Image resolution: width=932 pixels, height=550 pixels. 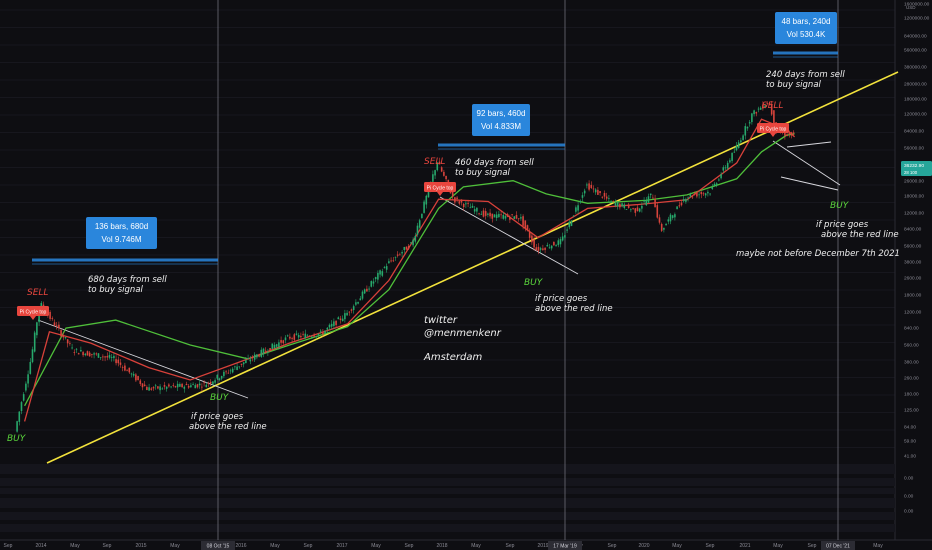 I want to click on x-tick-label: 2019, so click(x=542, y=546).